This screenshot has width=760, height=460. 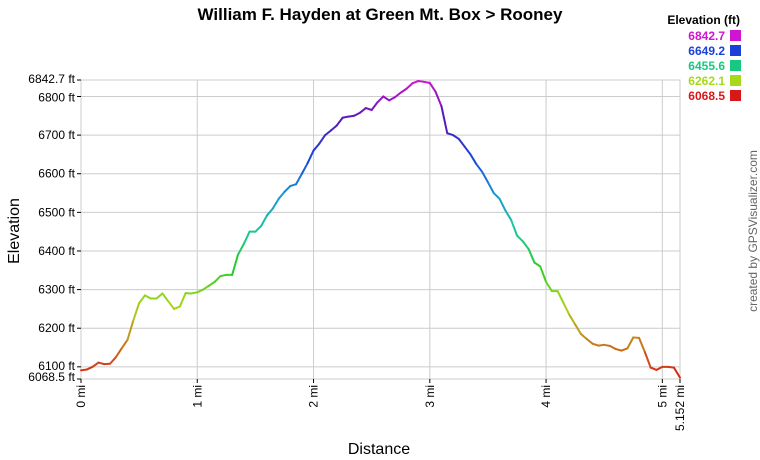 What do you see at coordinates (706, 66) in the screenshot?
I see `legend-label: 6455.6` at bounding box center [706, 66].